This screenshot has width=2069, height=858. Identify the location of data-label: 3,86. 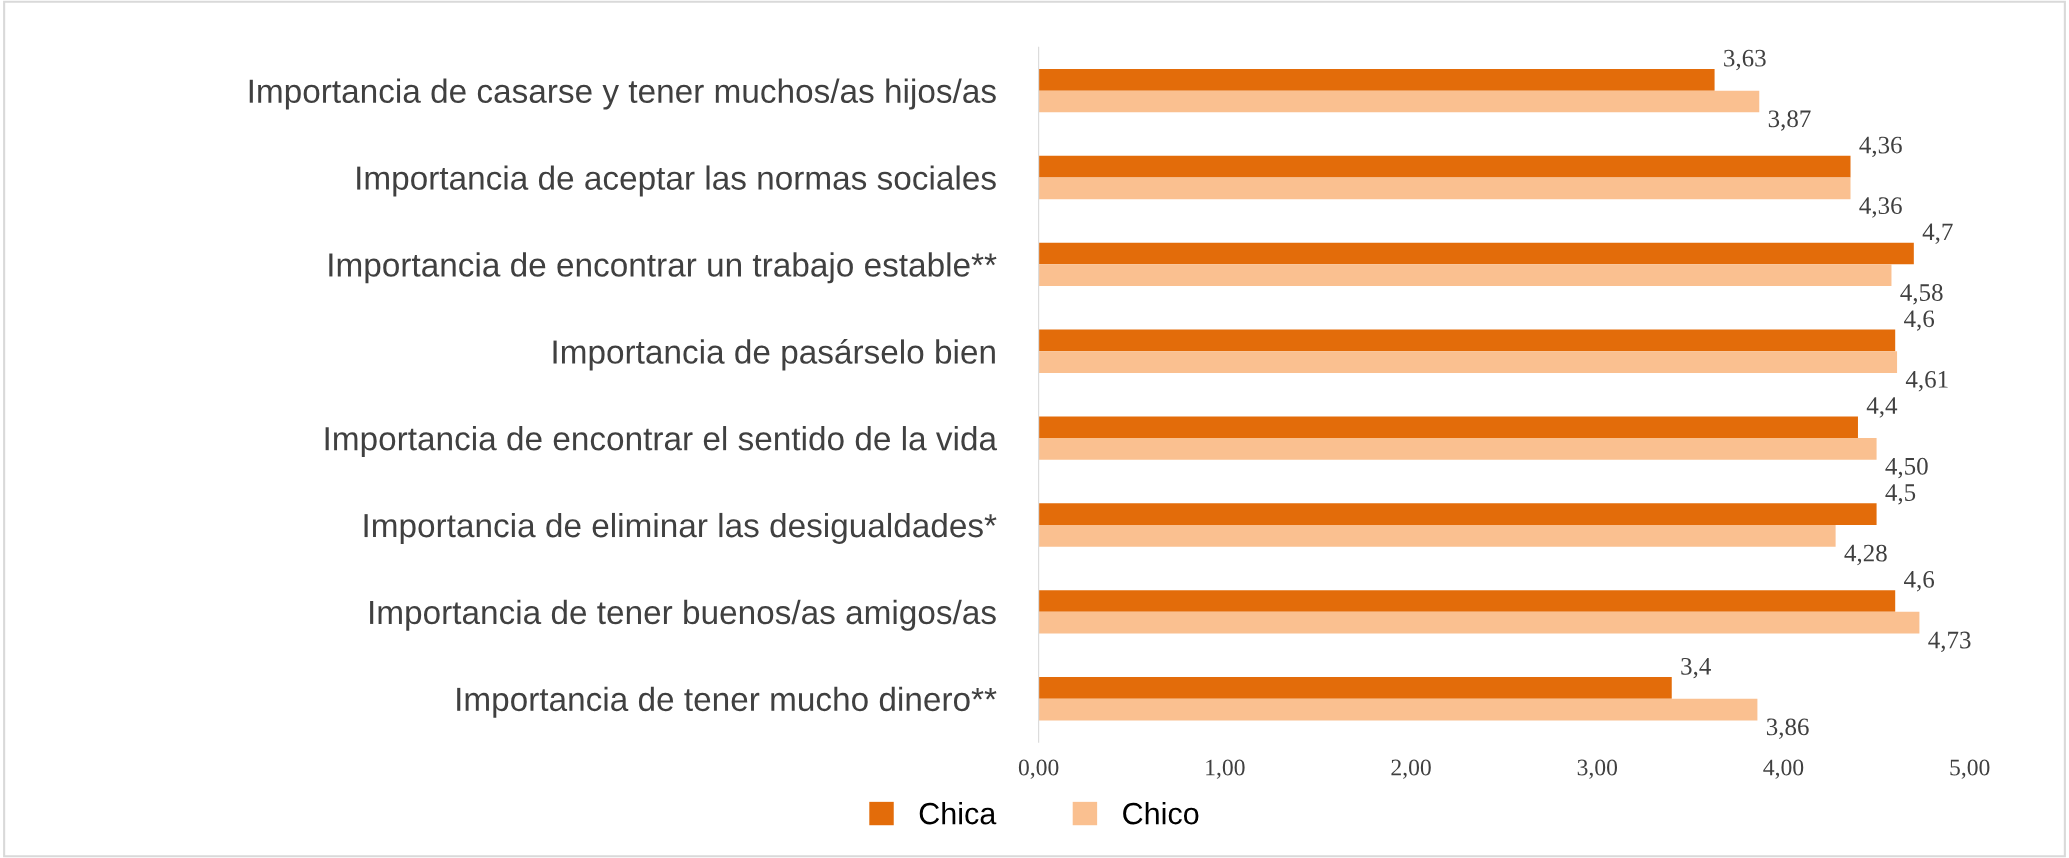
(1787, 728).